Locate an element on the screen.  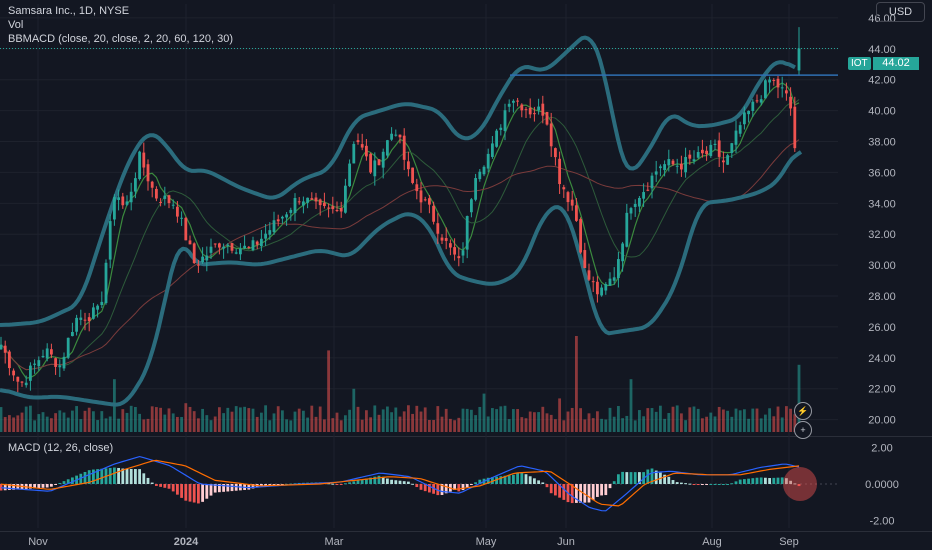
volume-legend: Vol is located at coordinates (16, 25).